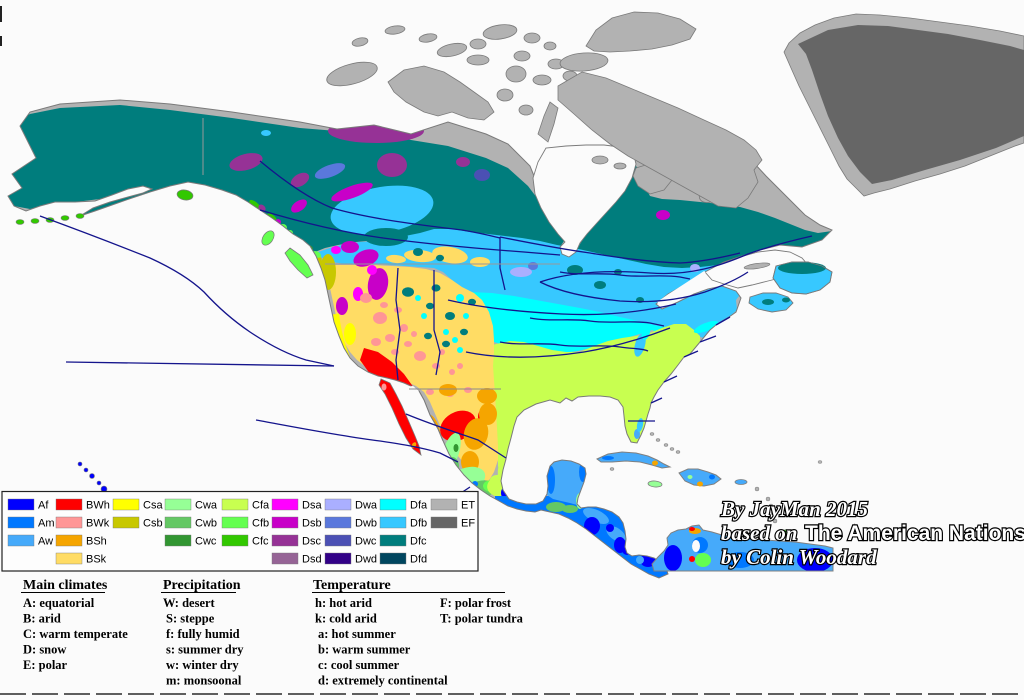 The image size is (1024, 700). I want to click on svg-text: b: warm summer, so click(364, 650).